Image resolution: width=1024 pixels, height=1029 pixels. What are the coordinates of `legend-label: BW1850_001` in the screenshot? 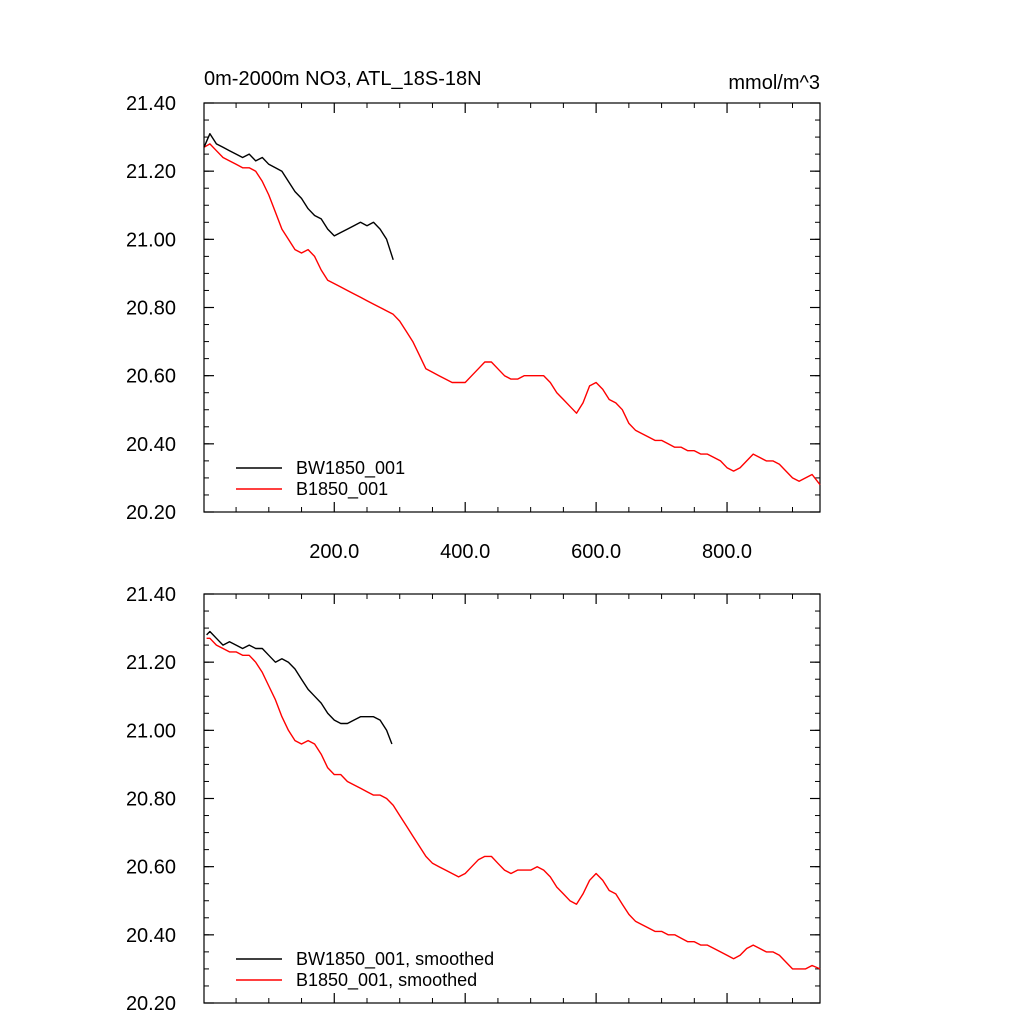 It's located at (350, 468).